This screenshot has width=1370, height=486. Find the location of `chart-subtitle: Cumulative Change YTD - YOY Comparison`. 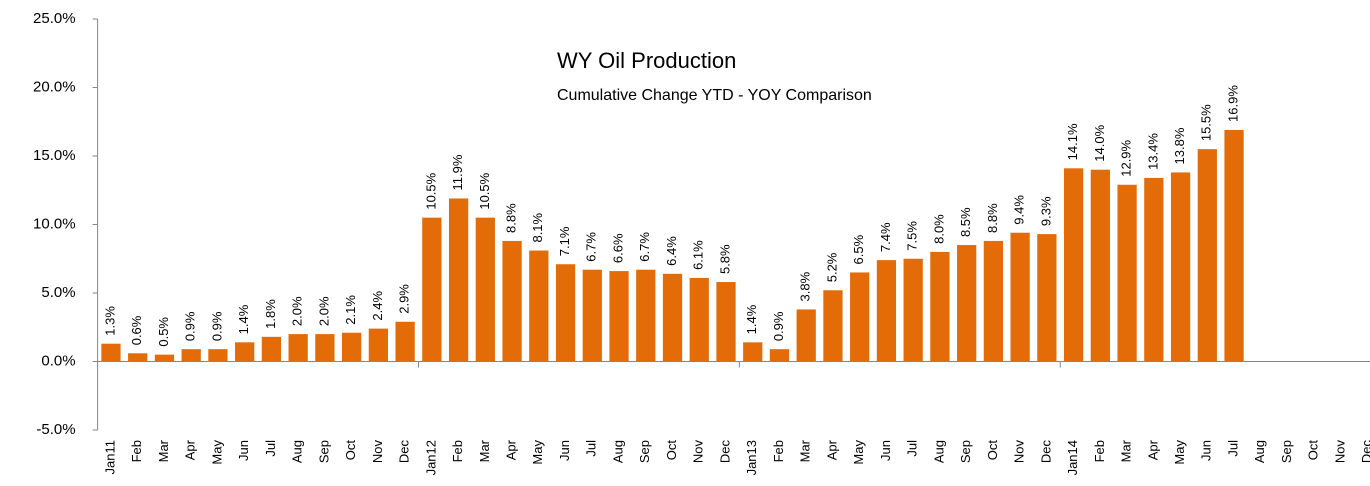

chart-subtitle: Cumulative Change YTD - YOY Comparison is located at coordinates (714, 95).